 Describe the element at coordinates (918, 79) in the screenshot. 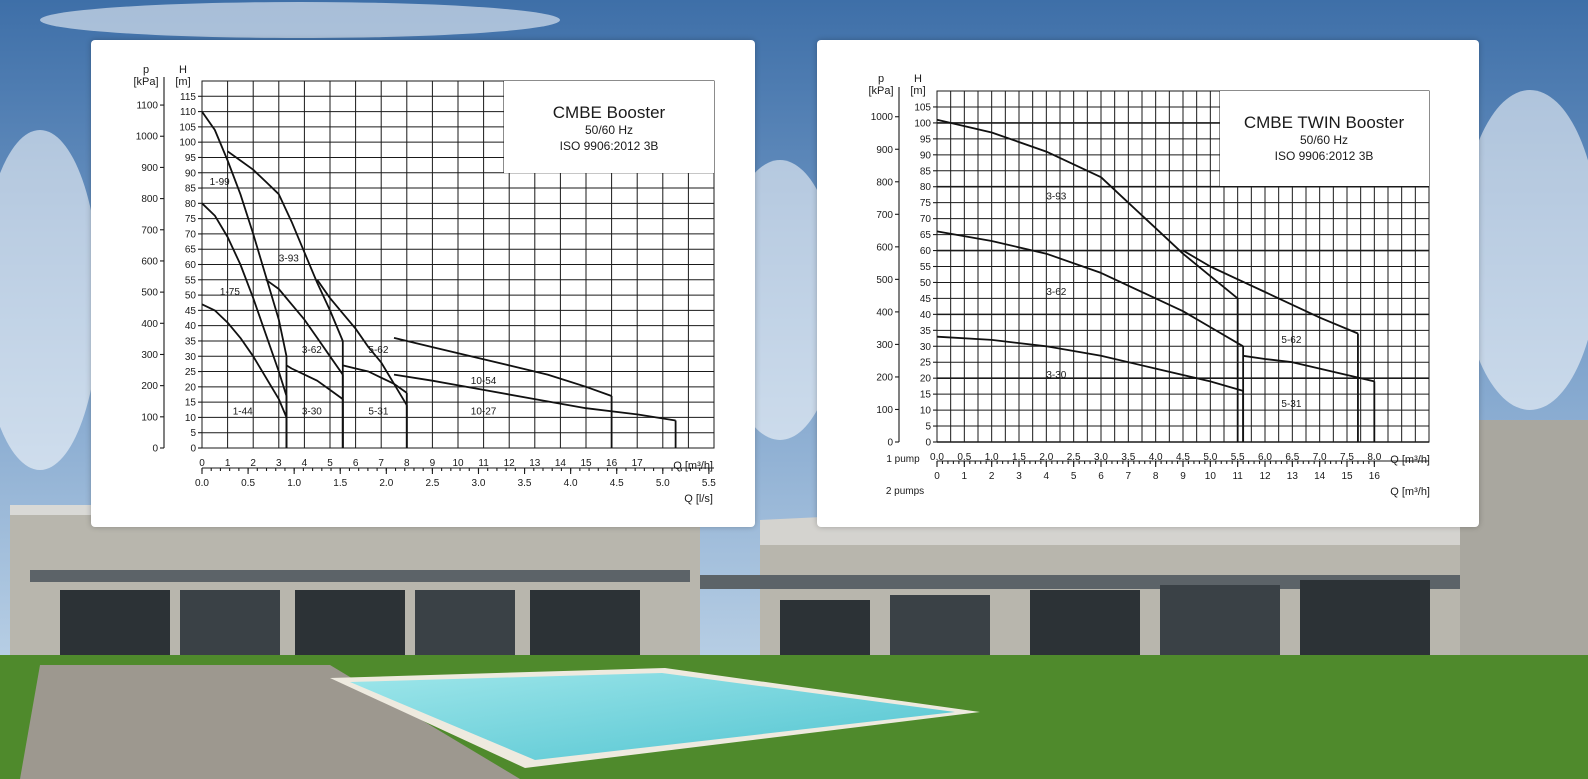

I see `head-axis-label: H` at that location.